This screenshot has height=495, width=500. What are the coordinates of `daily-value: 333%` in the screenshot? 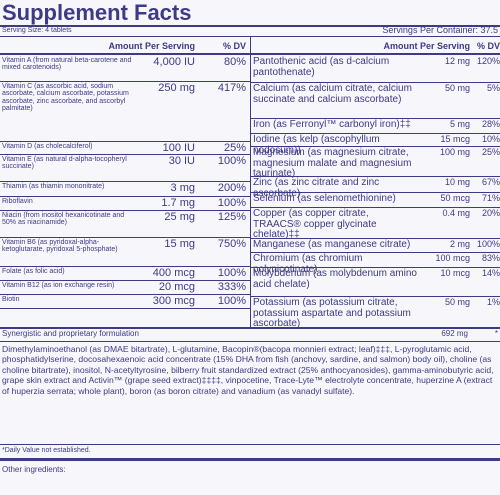 It's located at (231, 287).